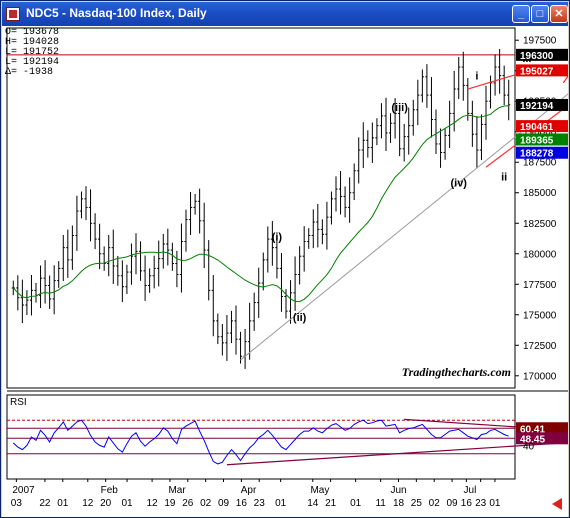 The image size is (570, 518). Describe the element at coordinates (32, 62) in the screenshot. I see `ohlc-last: L= 192194` at that location.